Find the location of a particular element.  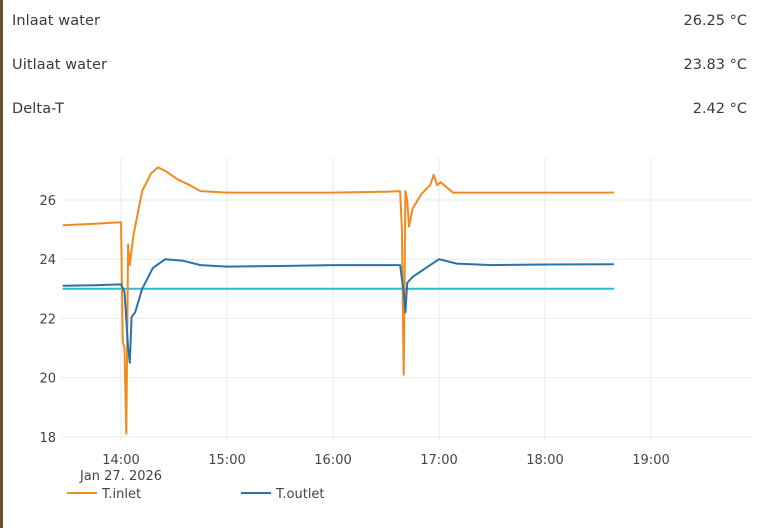

series-line-t-outlet is located at coordinates (338, 311).